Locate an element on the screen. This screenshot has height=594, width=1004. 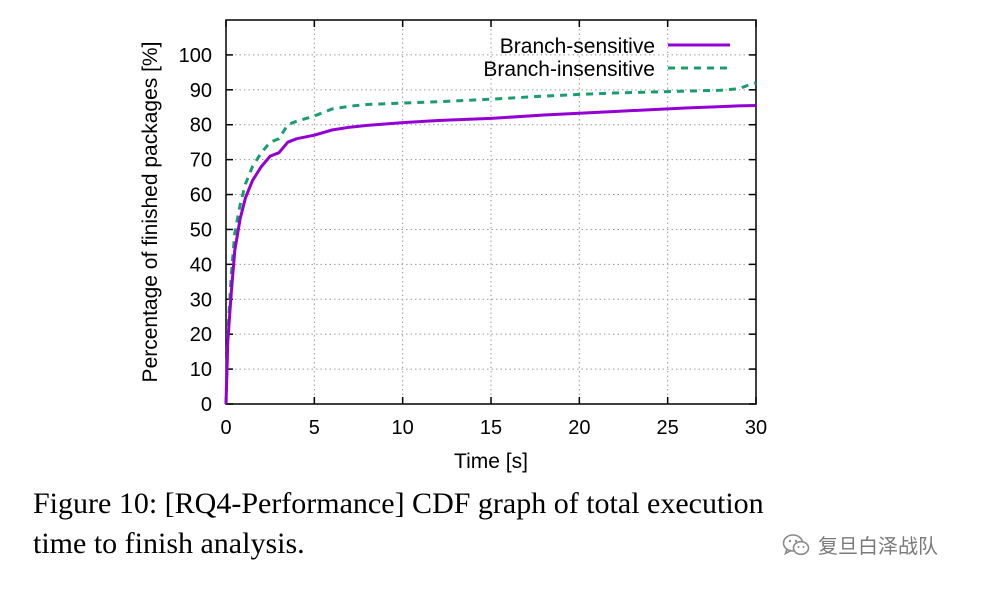
y-axis-title: Percentage of finished packages [%] is located at coordinates (150, 212).